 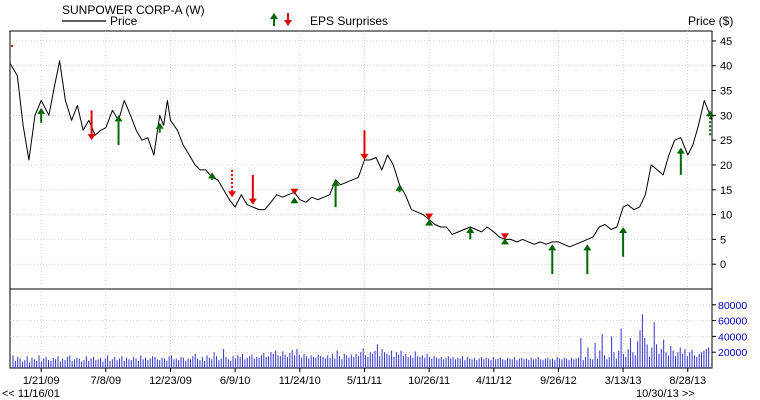 What do you see at coordinates (106, 381) in the screenshot?
I see `date-tick-label: 7/8/09` at bounding box center [106, 381].